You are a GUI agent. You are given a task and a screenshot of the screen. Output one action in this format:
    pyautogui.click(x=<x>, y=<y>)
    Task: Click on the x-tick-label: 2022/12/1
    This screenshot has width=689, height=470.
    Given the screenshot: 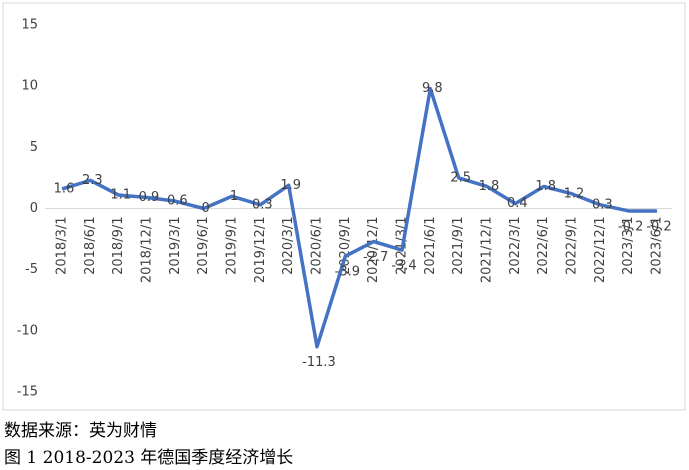 What is the action you would take?
    pyautogui.click(x=600, y=250)
    